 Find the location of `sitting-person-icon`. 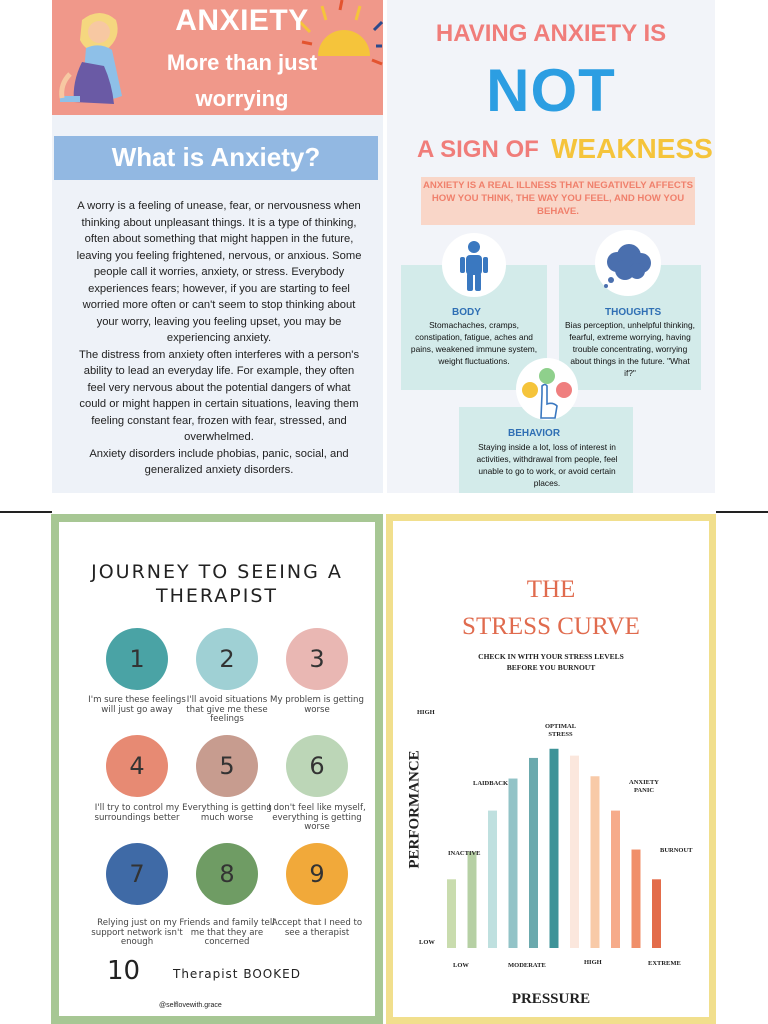

sitting-person-icon is located at coordinates (90, 58).